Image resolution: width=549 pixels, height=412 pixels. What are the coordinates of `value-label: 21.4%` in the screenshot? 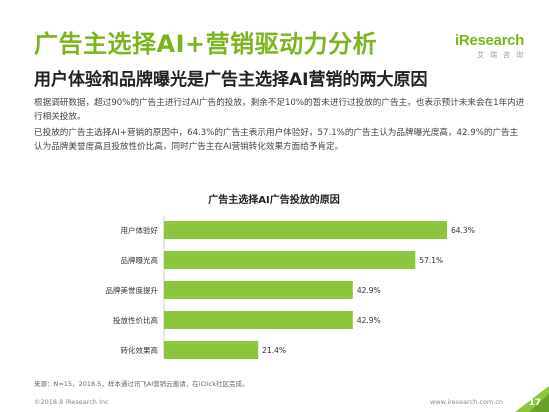 It's located at (274, 350).